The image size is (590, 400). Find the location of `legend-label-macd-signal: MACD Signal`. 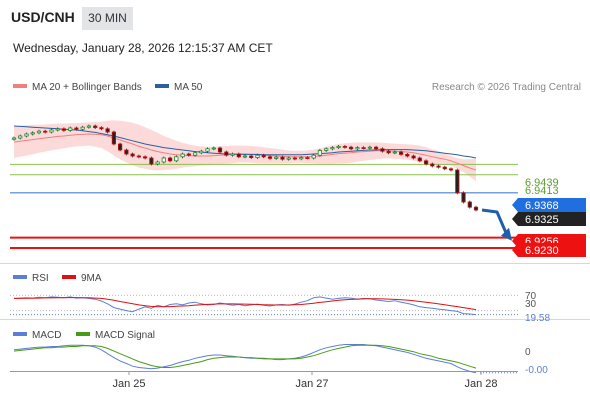

legend-label-macd-signal: MACD Signal is located at coordinates (125, 335).